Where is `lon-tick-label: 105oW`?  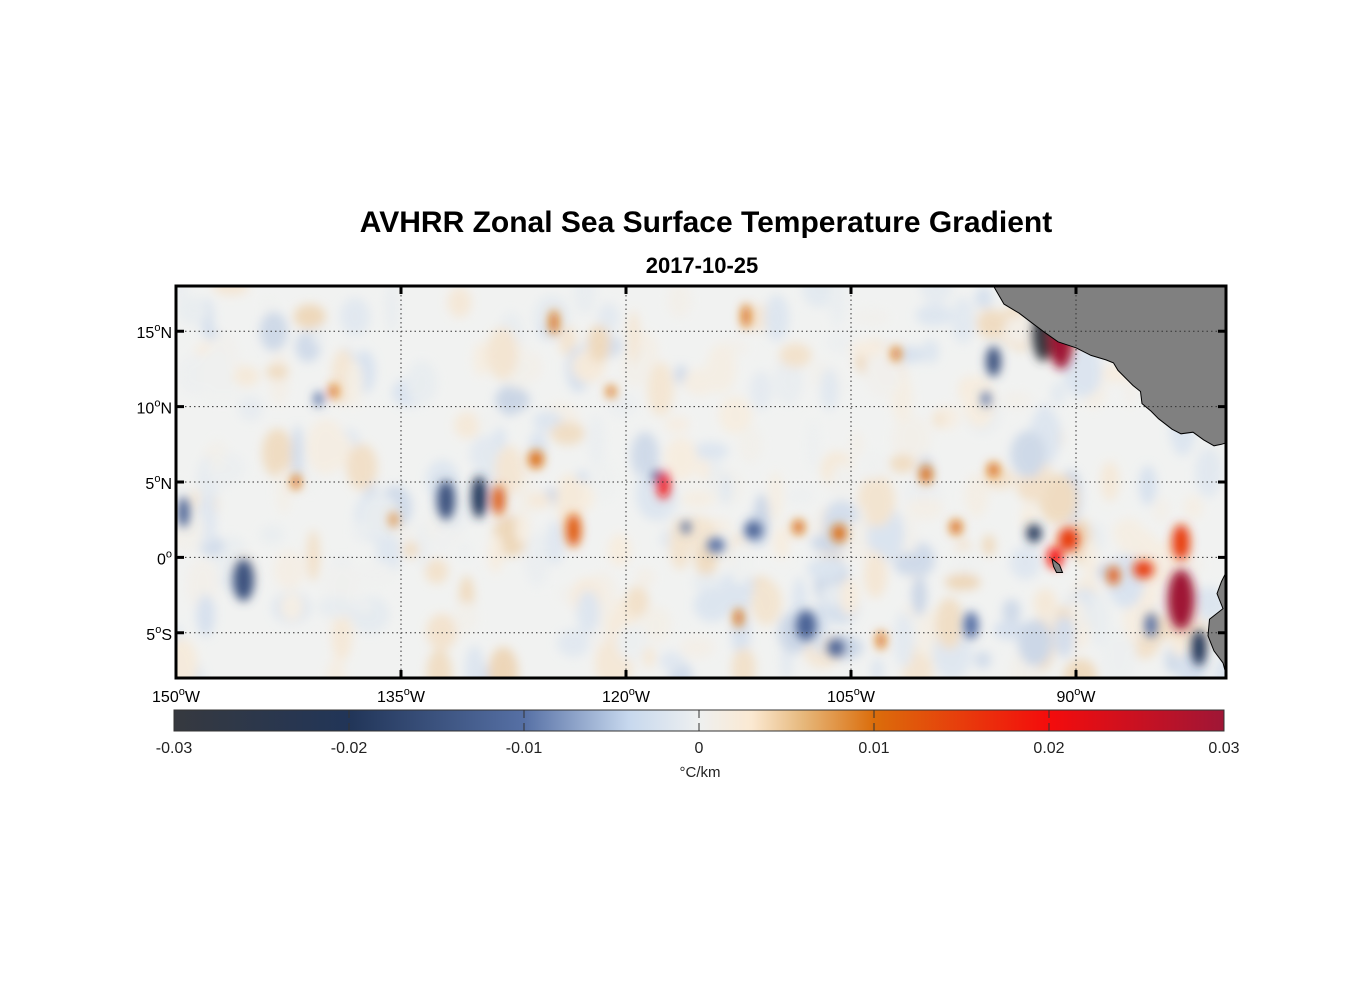 lon-tick-label: 105oW is located at coordinates (851, 696).